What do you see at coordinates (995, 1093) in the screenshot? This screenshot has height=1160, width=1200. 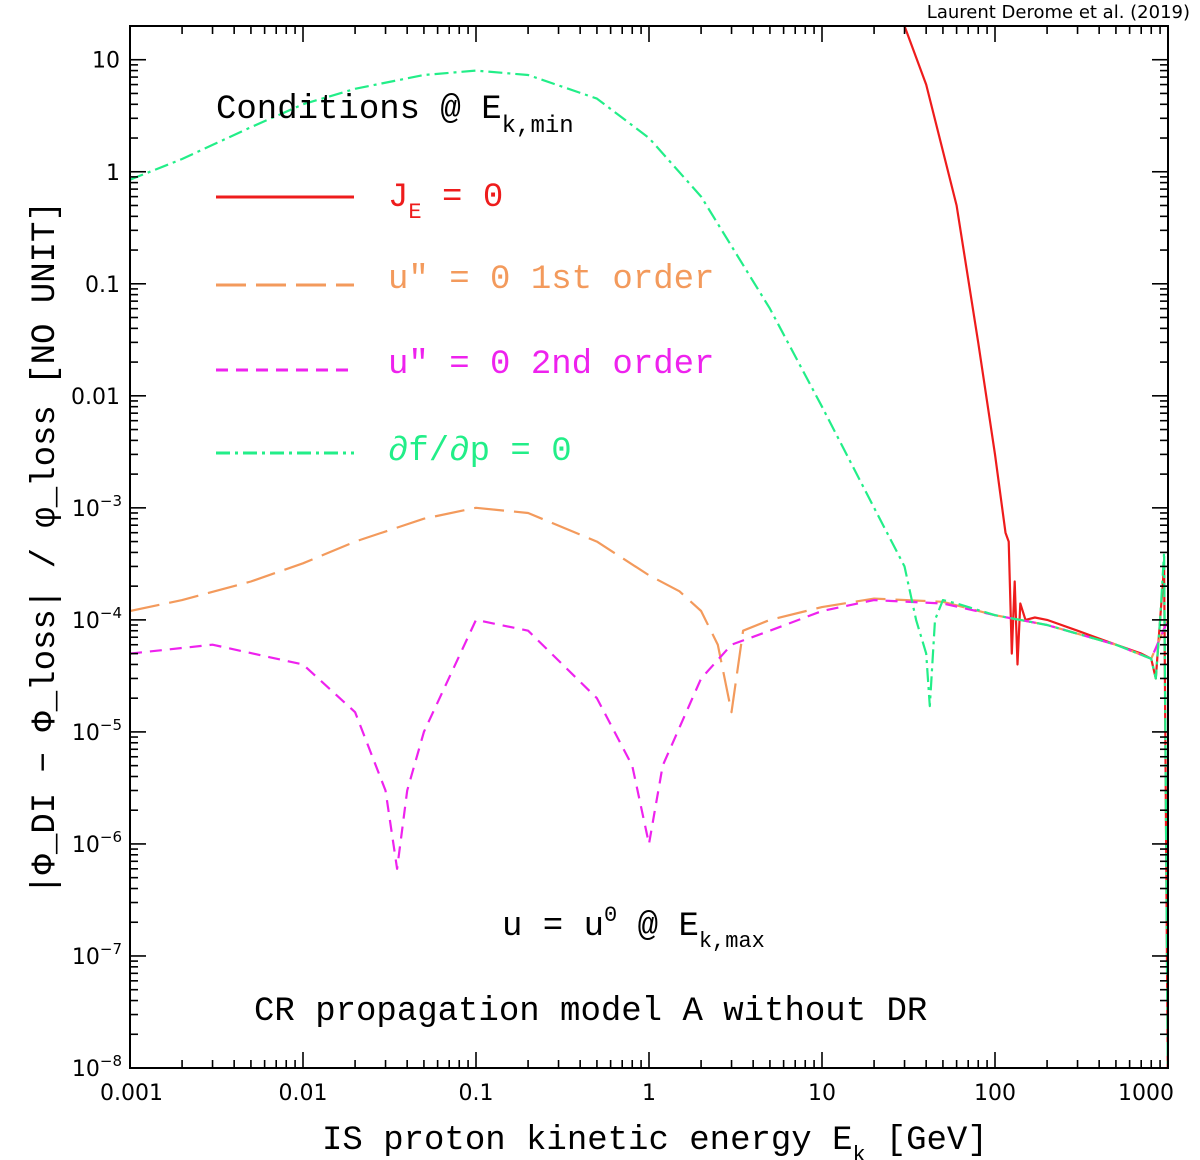 I see `x-tick-label: 100` at bounding box center [995, 1093].